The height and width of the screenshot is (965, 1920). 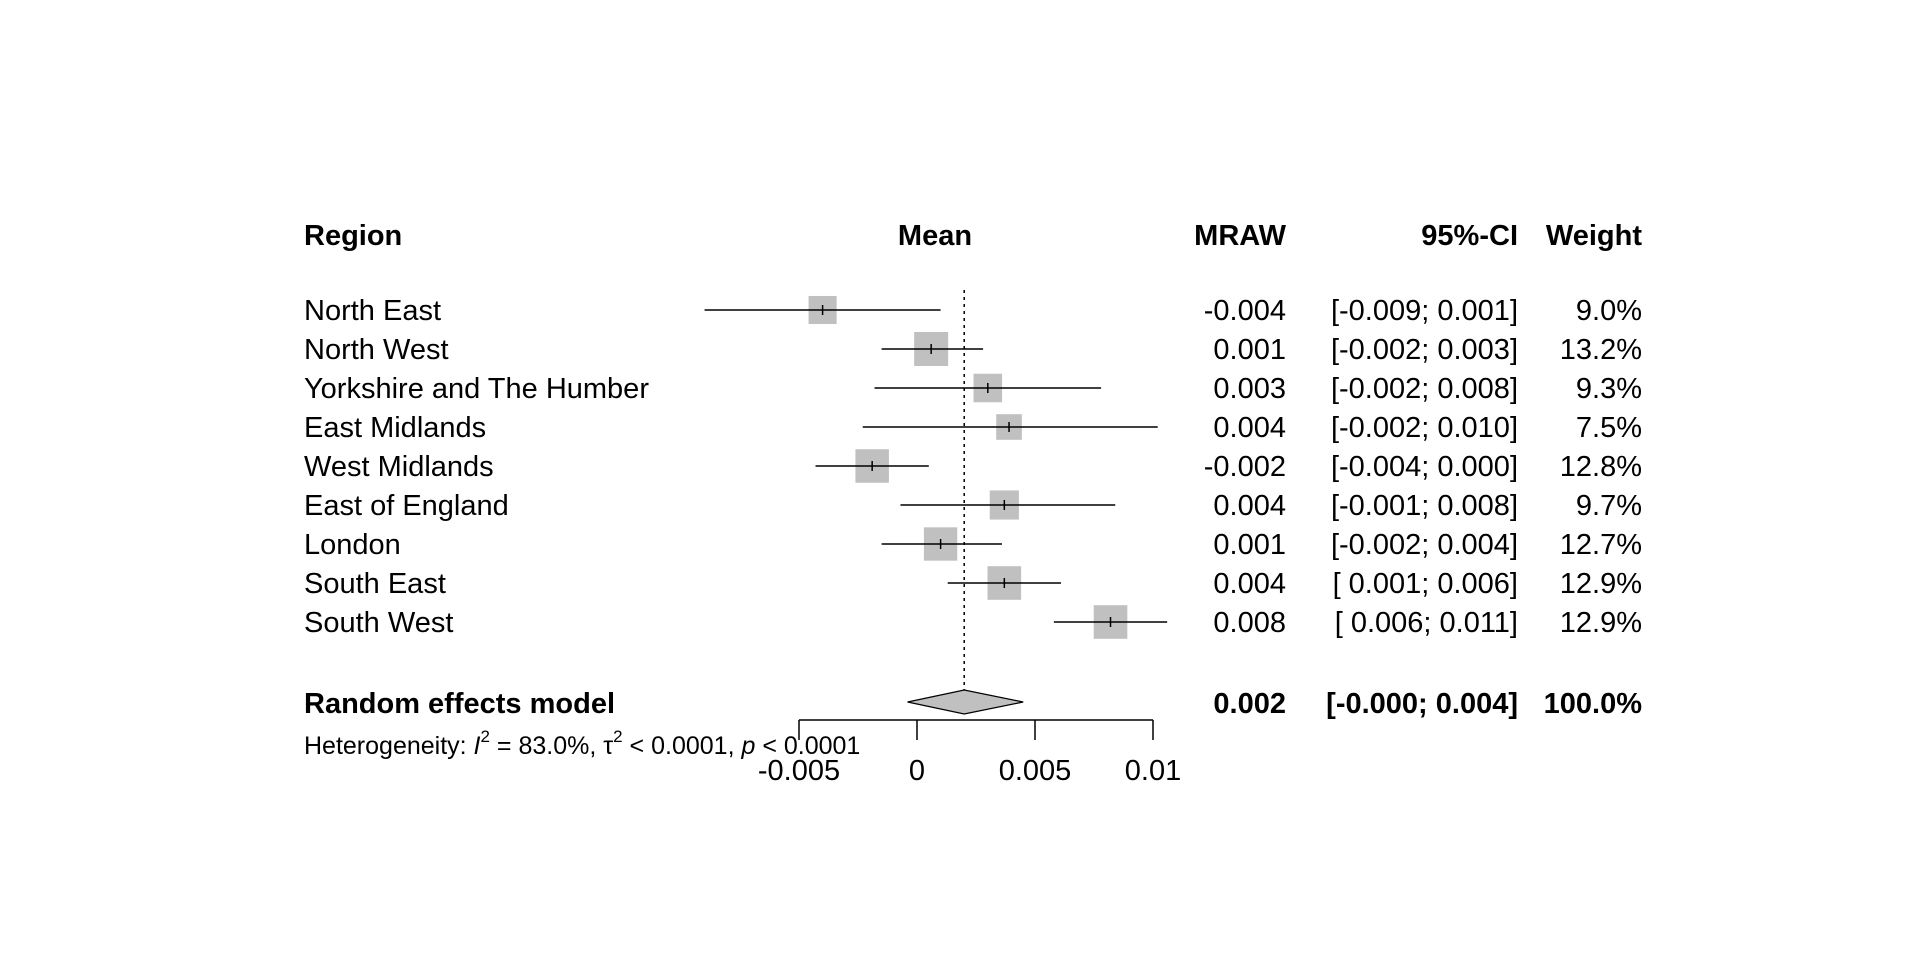 What do you see at coordinates (476, 389) in the screenshot?
I see `study-label: Yorkshire and The Humber` at bounding box center [476, 389].